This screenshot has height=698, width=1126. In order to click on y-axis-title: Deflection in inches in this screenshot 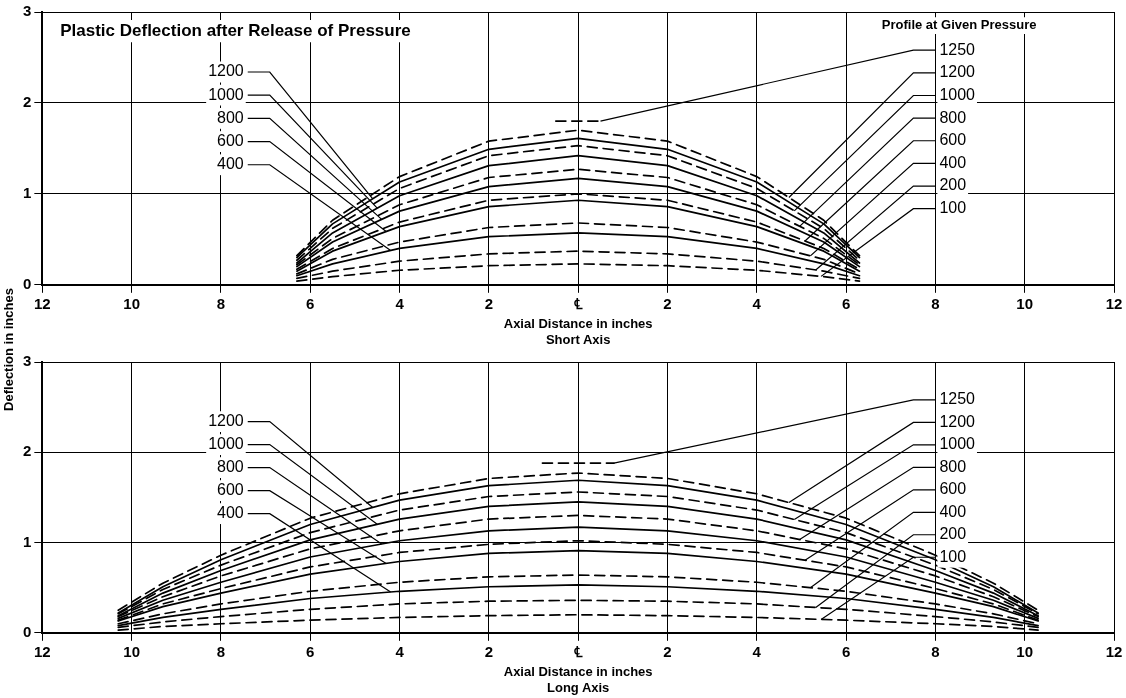, I will do `click(8, 350)`.